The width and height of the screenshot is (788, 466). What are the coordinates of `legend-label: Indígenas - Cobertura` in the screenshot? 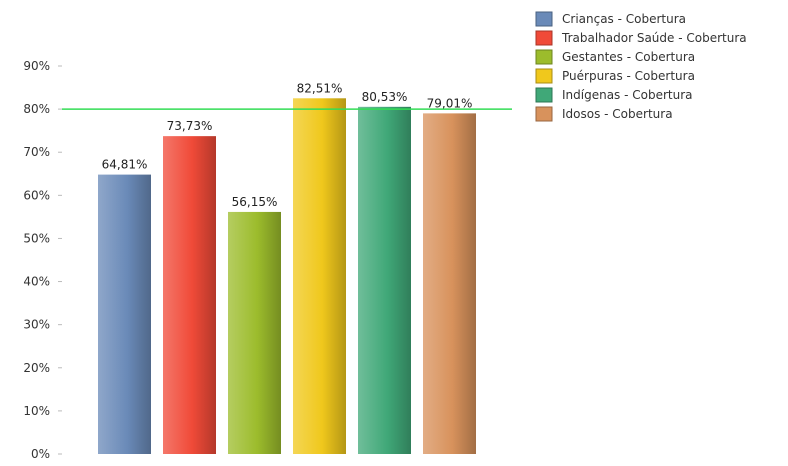 It's located at (627, 95).